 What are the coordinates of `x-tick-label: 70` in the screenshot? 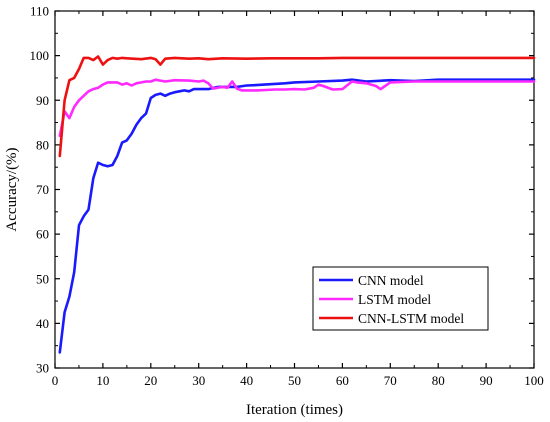 It's located at (390, 380).